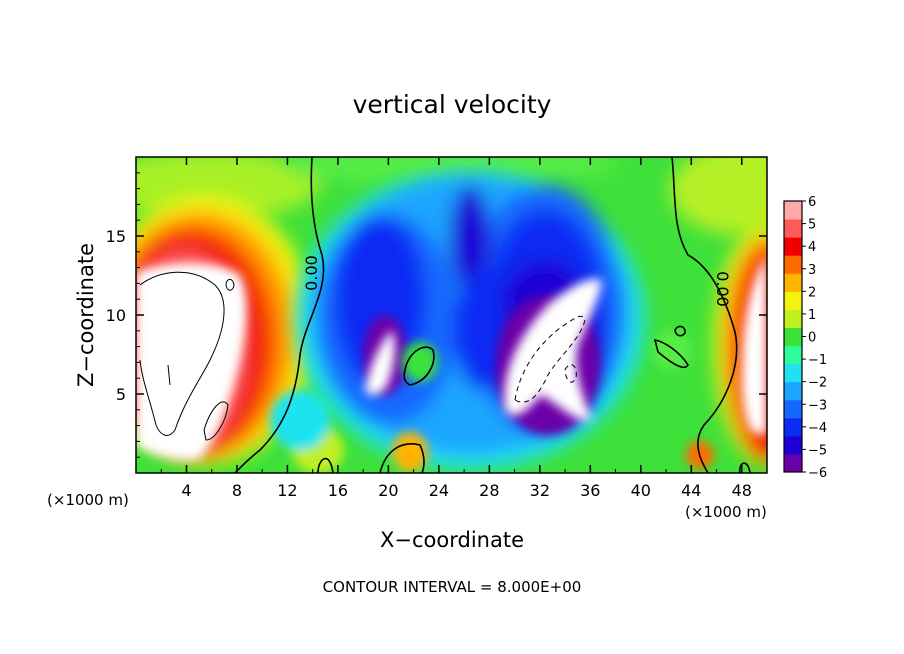 This screenshot has width=904, height=654. I want to click on colorbar-tick-label: 3, so click(812, 270).